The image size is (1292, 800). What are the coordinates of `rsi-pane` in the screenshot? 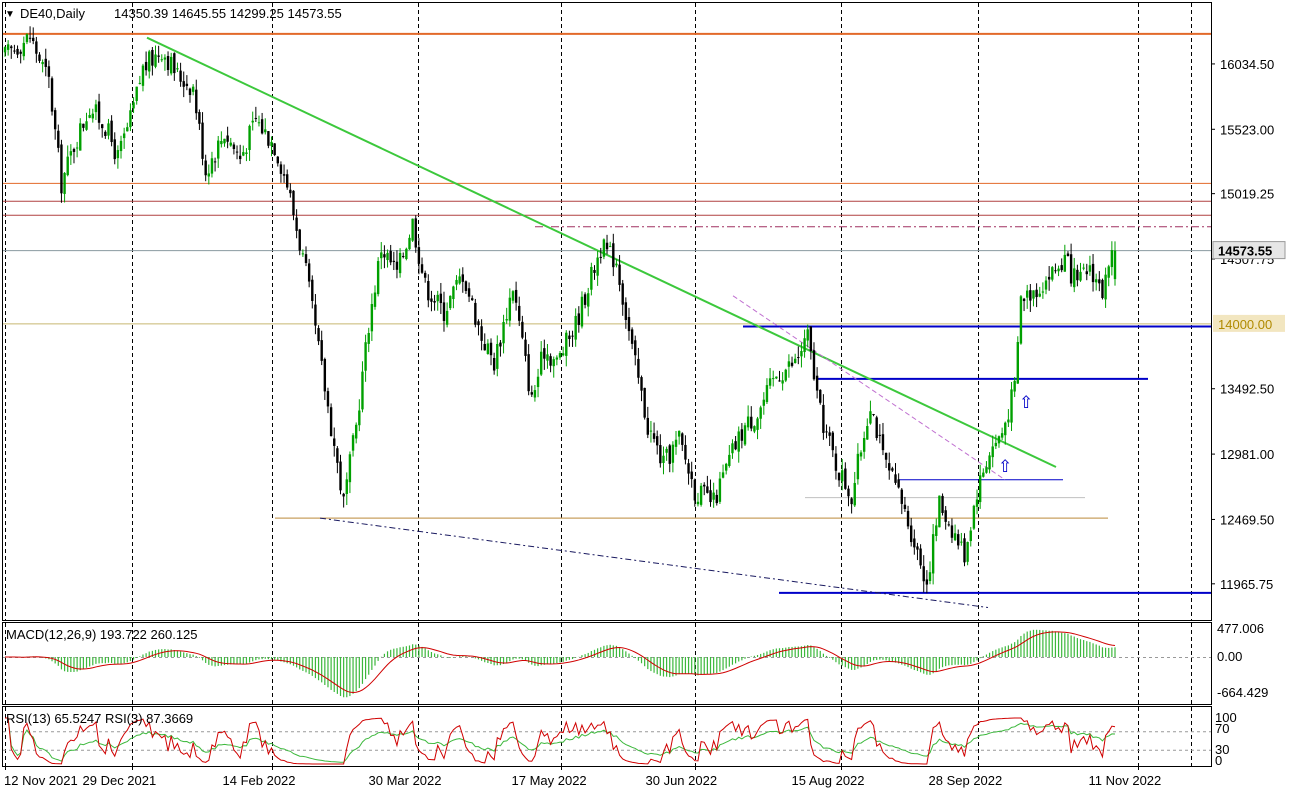 It's located at (607, 736).